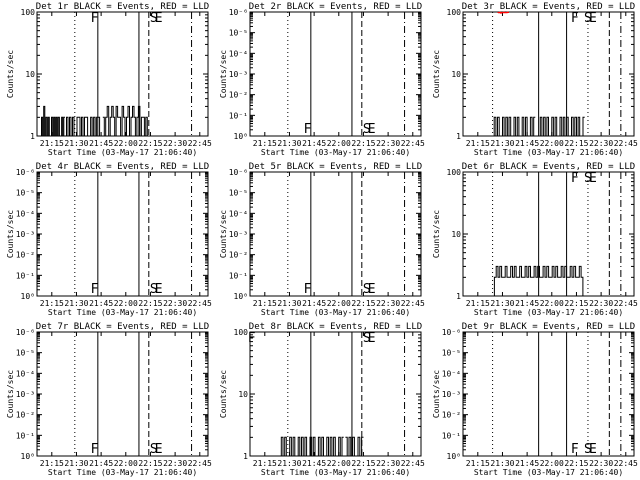 This screenshot has width=640, height=480. What do you see at coordinates (32, 136) in the screenshot?
I see `y-tick-label: 1` at bounding box center [32, 136].